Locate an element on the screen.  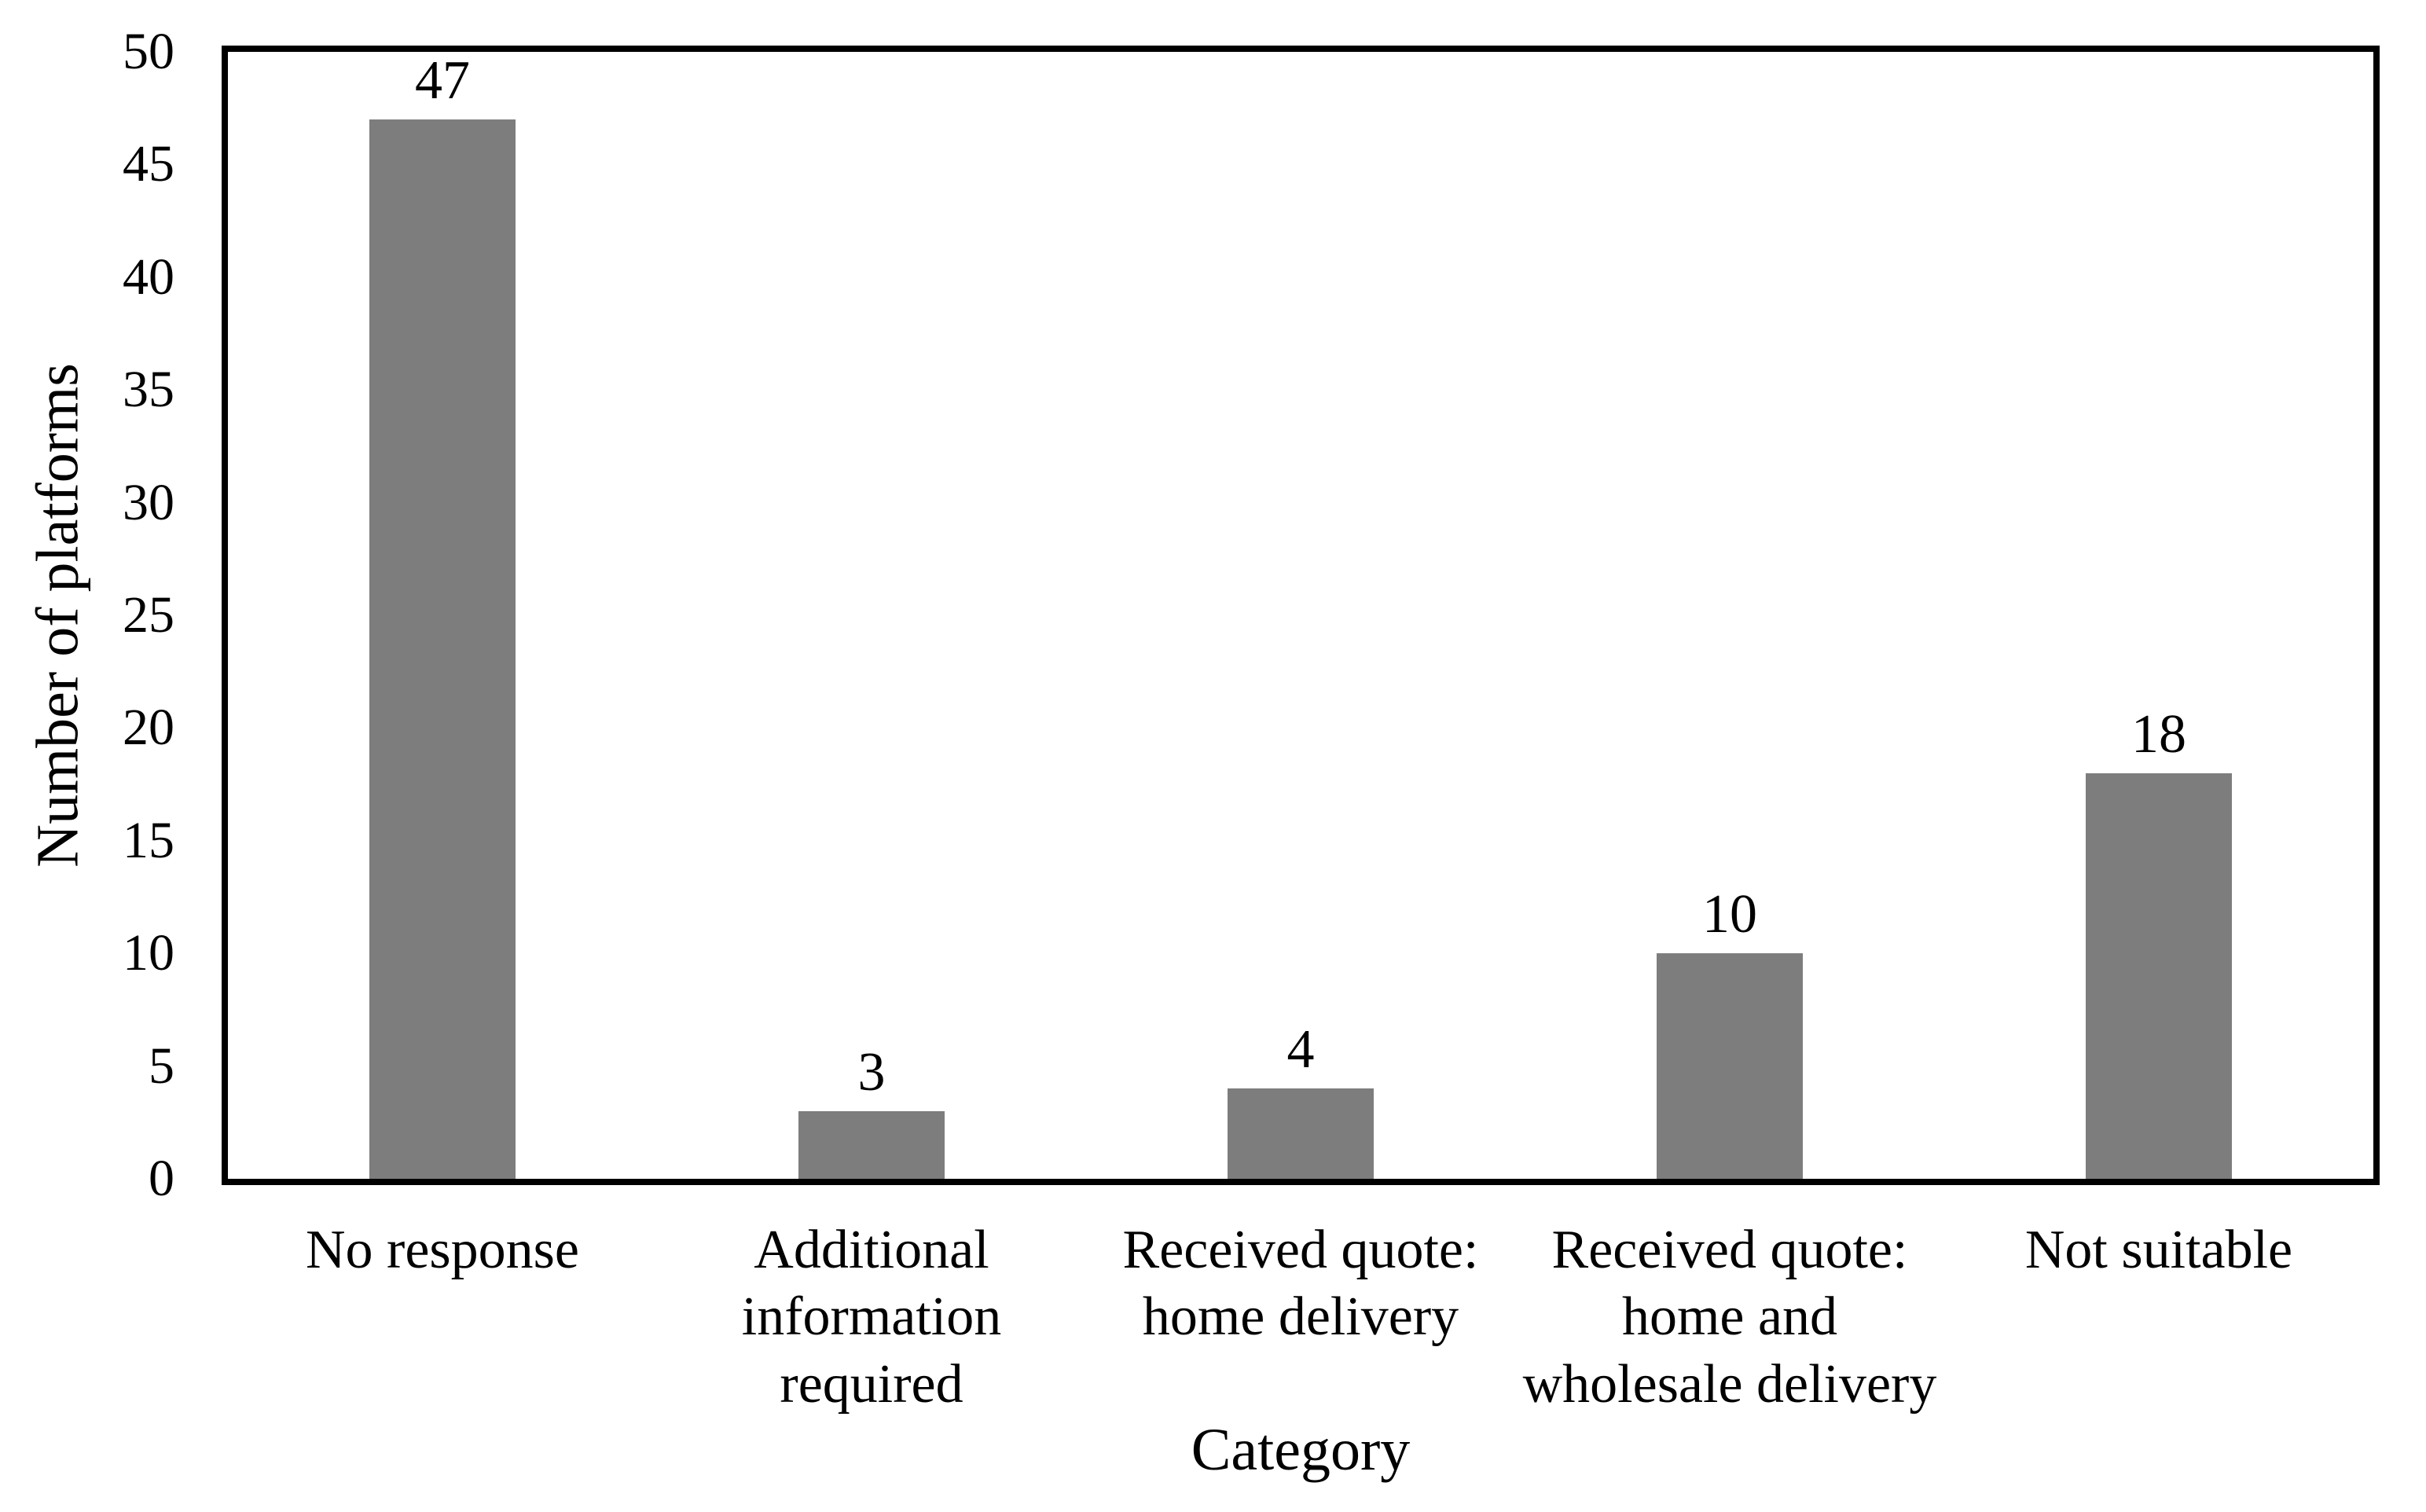
bar-slot: 18 is located at coordinates (2158, 616).